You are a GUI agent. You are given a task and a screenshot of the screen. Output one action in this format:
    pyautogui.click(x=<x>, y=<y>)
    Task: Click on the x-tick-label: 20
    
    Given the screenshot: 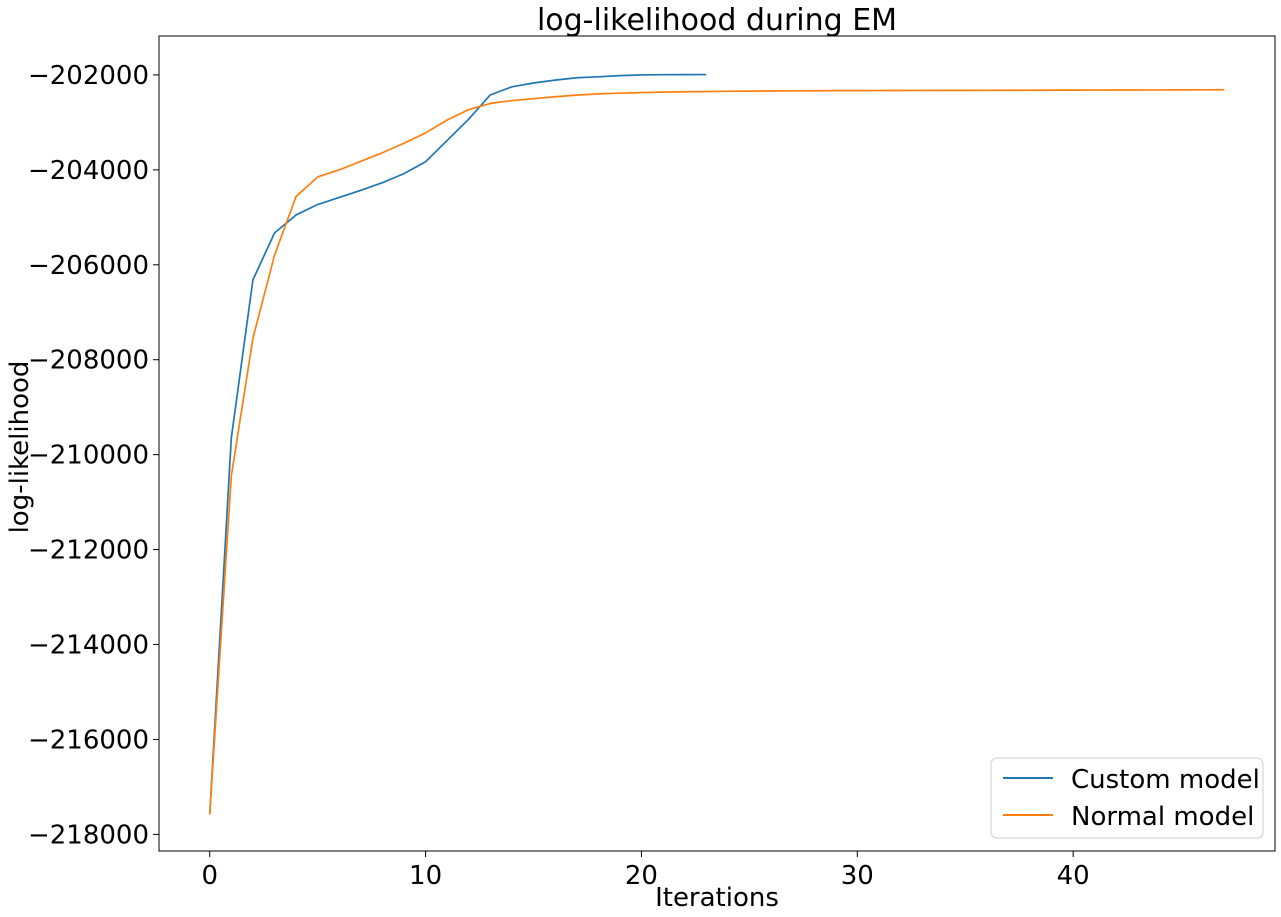 What is the action you would take?
    pyautogui.click(x=641, y=876)
    